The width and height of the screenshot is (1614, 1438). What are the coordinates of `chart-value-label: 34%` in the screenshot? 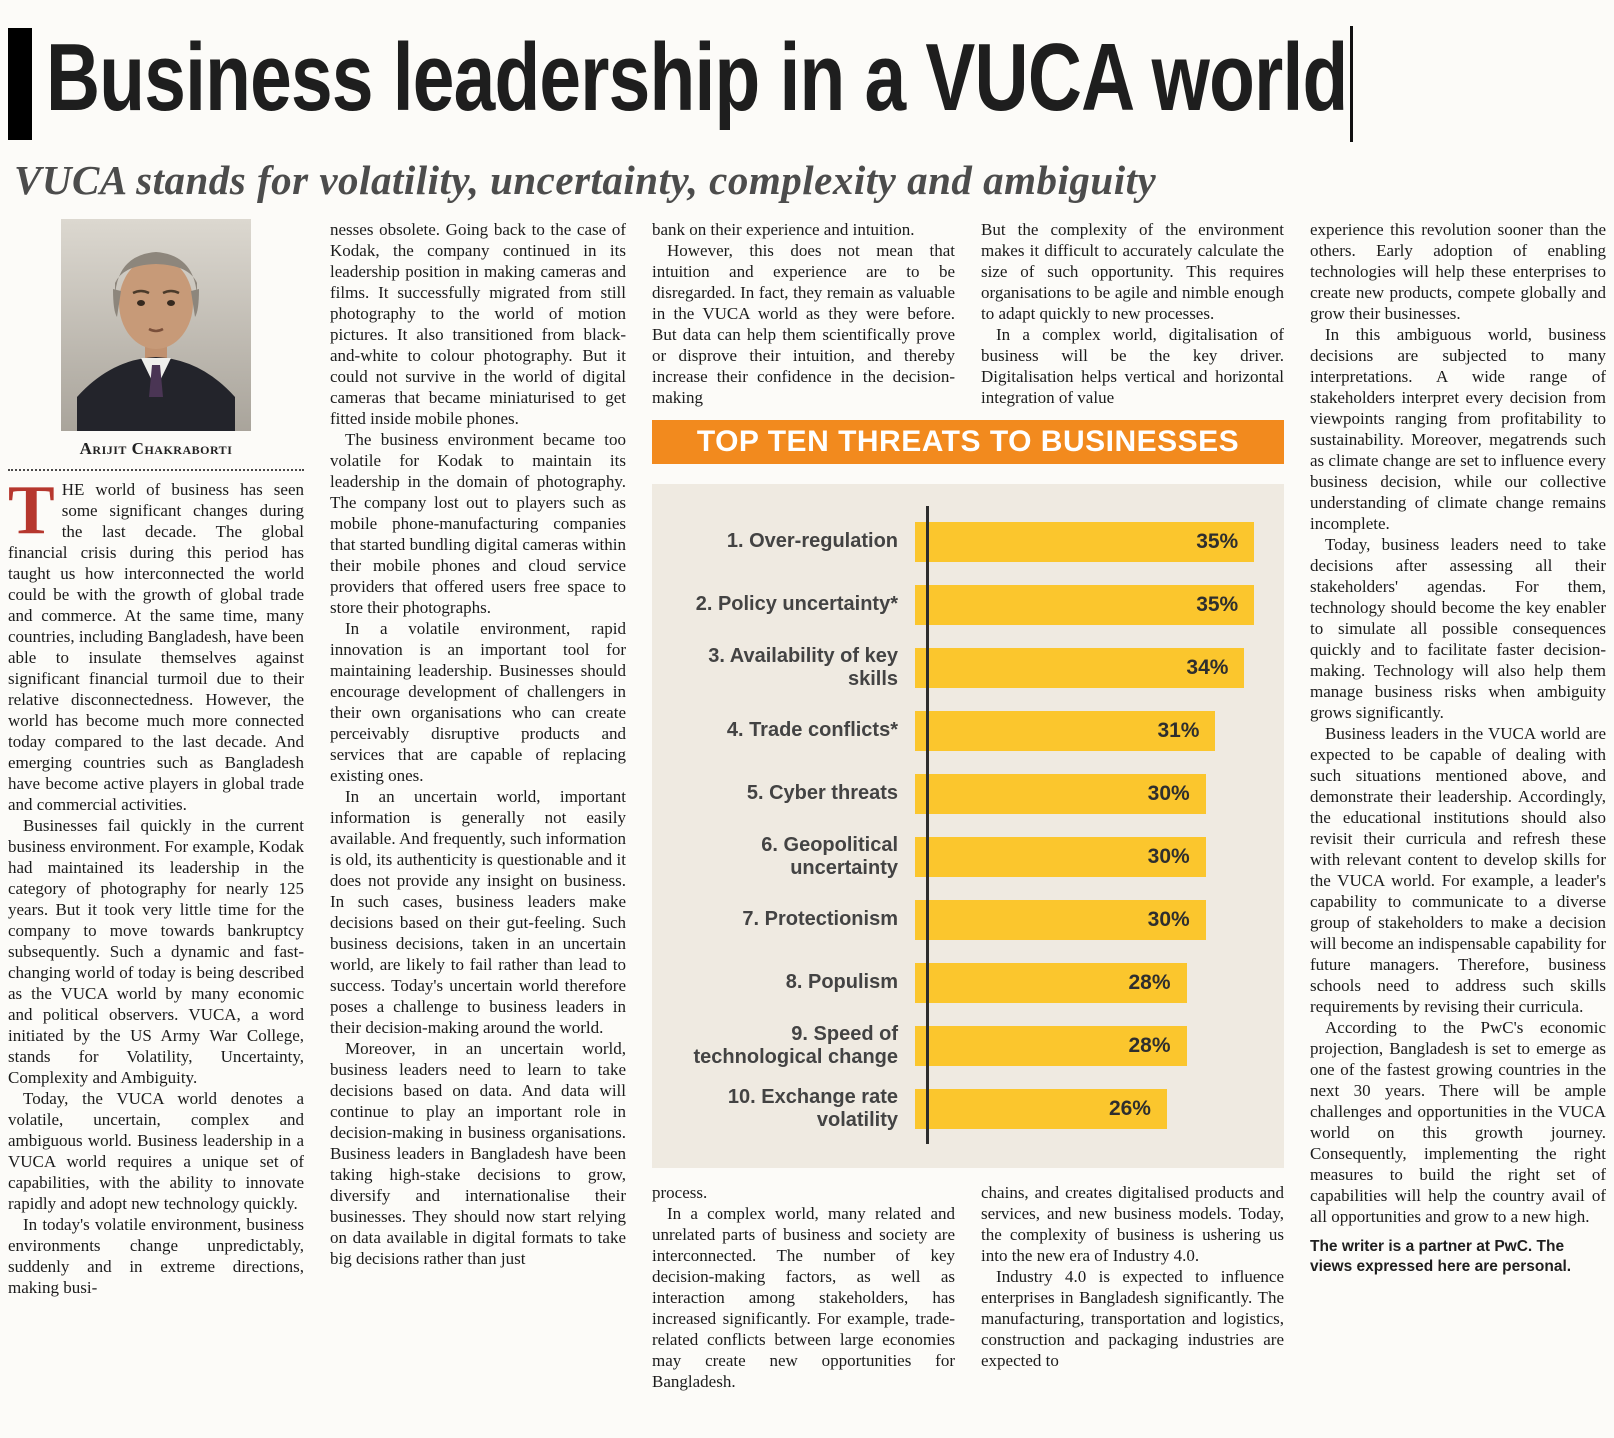 It's located at (1207, 667).